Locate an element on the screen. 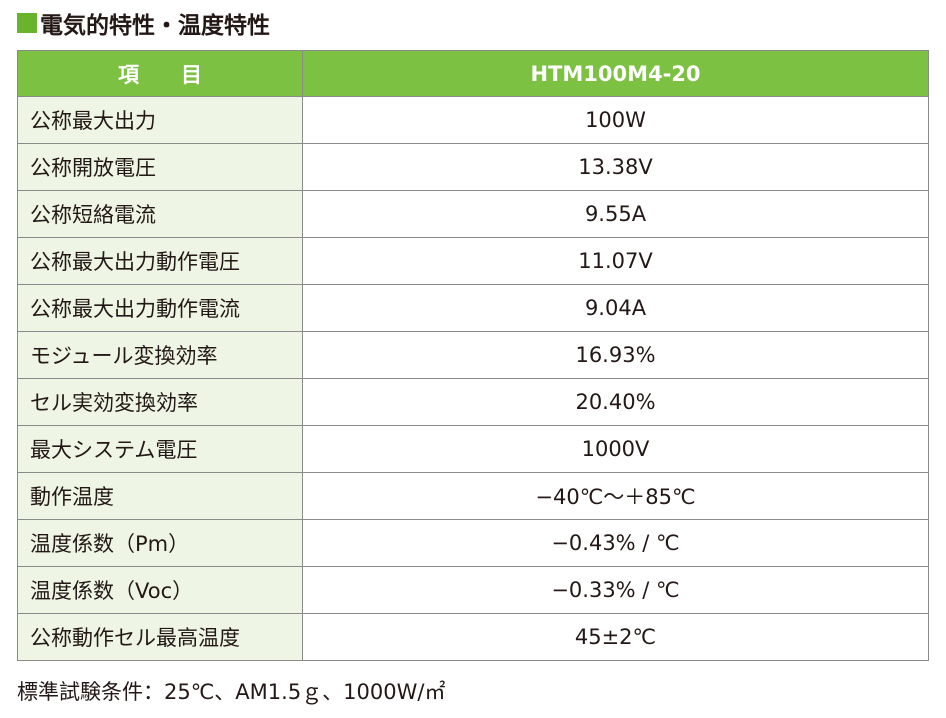 Image resolution: width=946 pixels, height=718 pixels. column-header: 項 目 is located at coordinates (160, 73).